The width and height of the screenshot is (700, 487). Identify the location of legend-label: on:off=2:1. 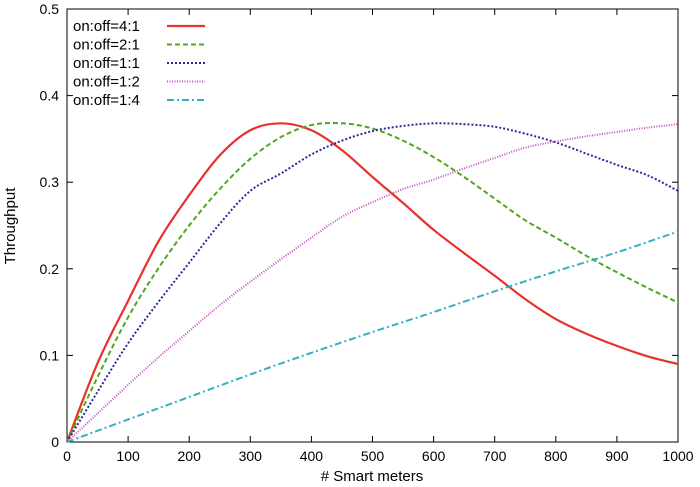
(106, 45).